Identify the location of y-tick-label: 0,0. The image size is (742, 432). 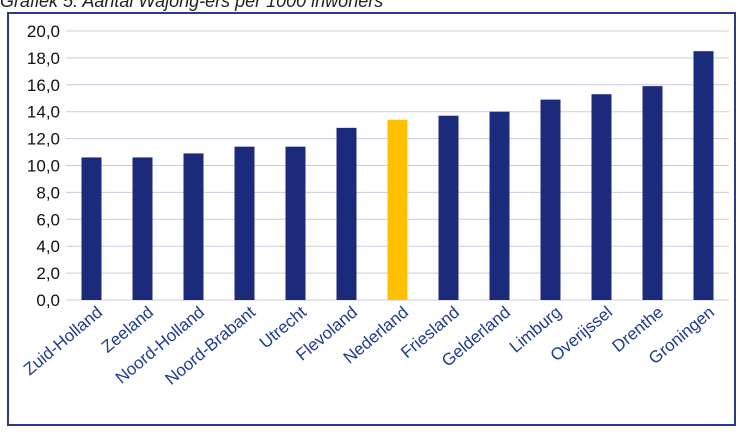
(48, 300).